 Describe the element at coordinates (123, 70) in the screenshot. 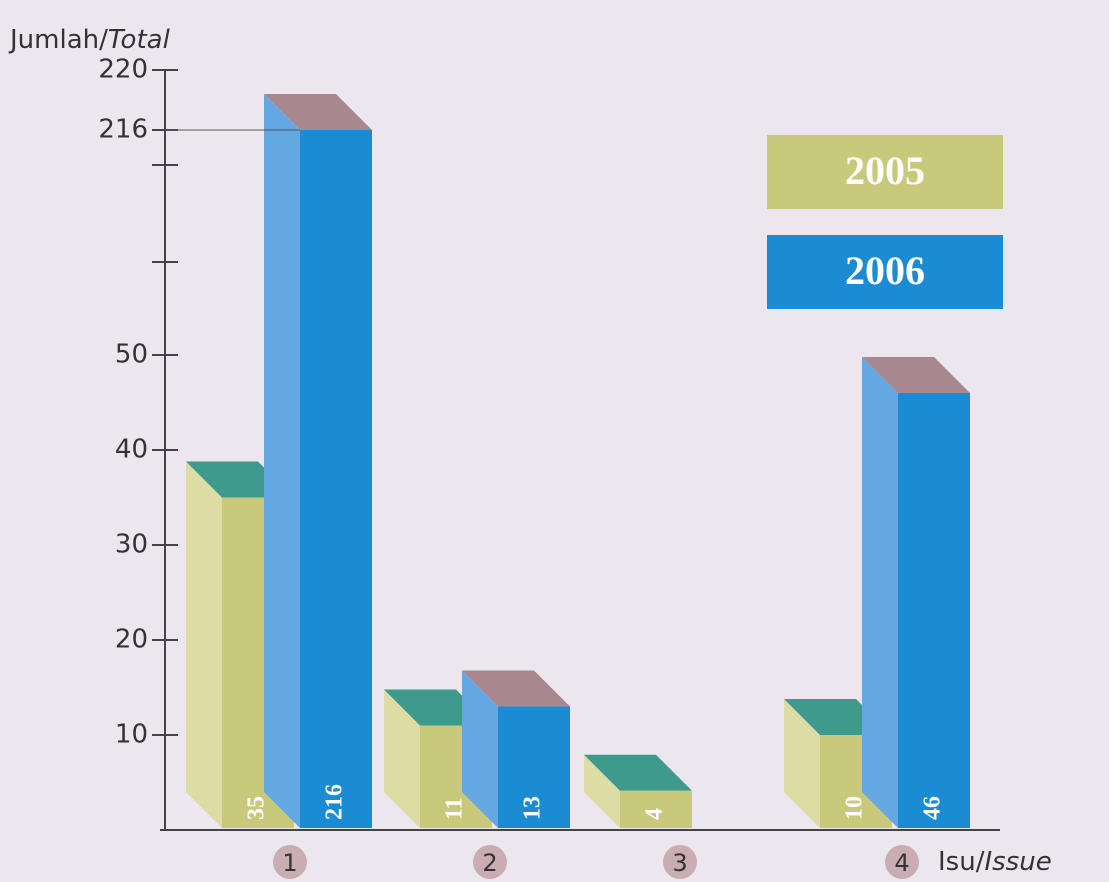

I see `y-tick-label: 220` at that location.